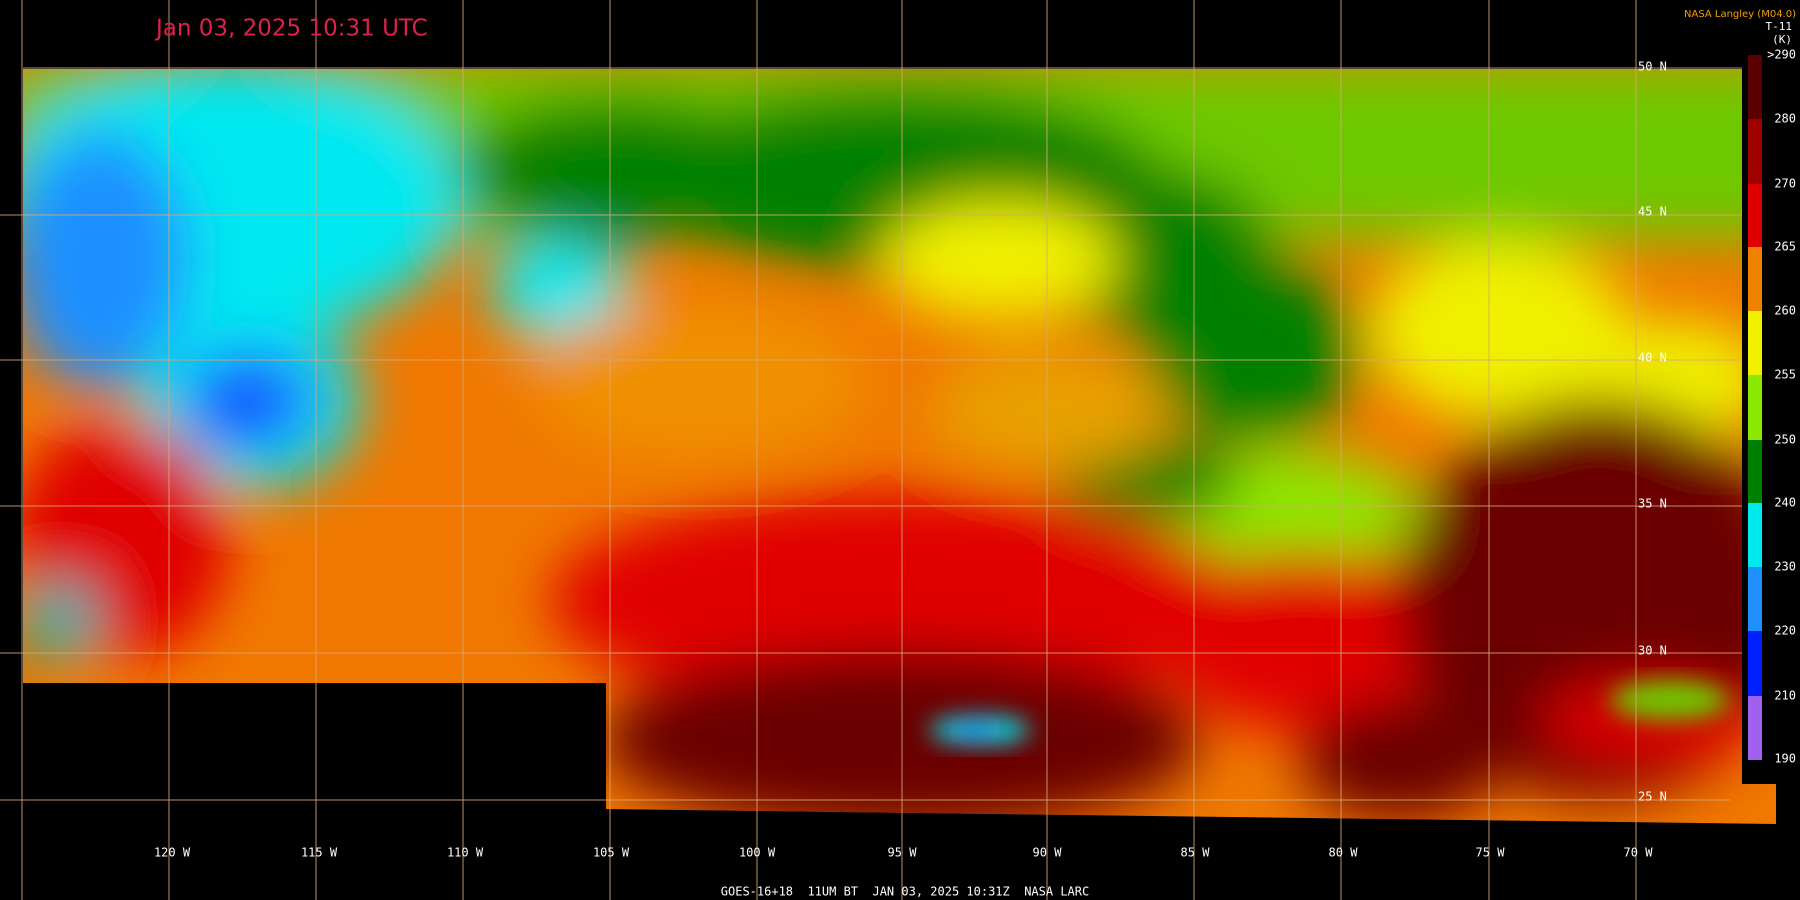 This screenshot has height=900, width=1800. What do you see at coordinates (1785, 440) in the screenshot?
I see `colorbar-label: 250` at bounding box center [1785, 440].